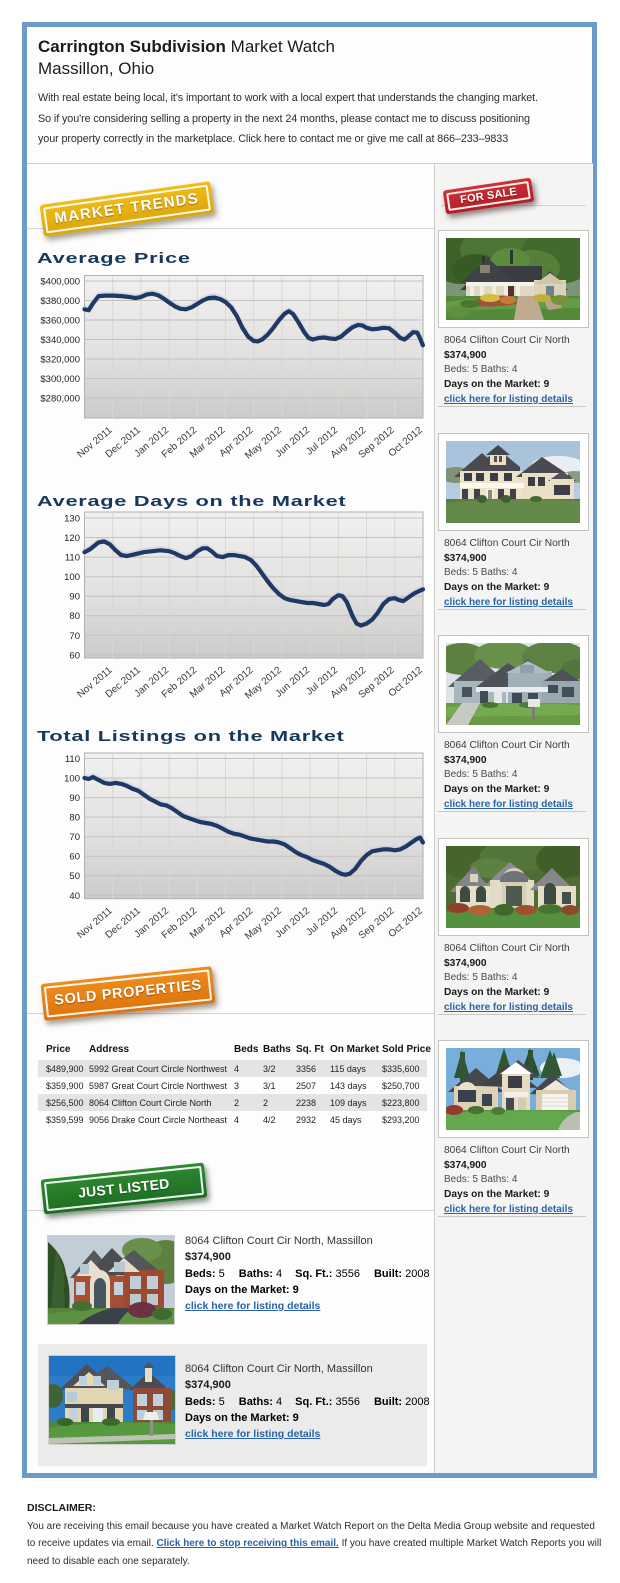  Describe the element at coordinates (72, 538) in the screenshot. I see `svg-text: 120` at that location.